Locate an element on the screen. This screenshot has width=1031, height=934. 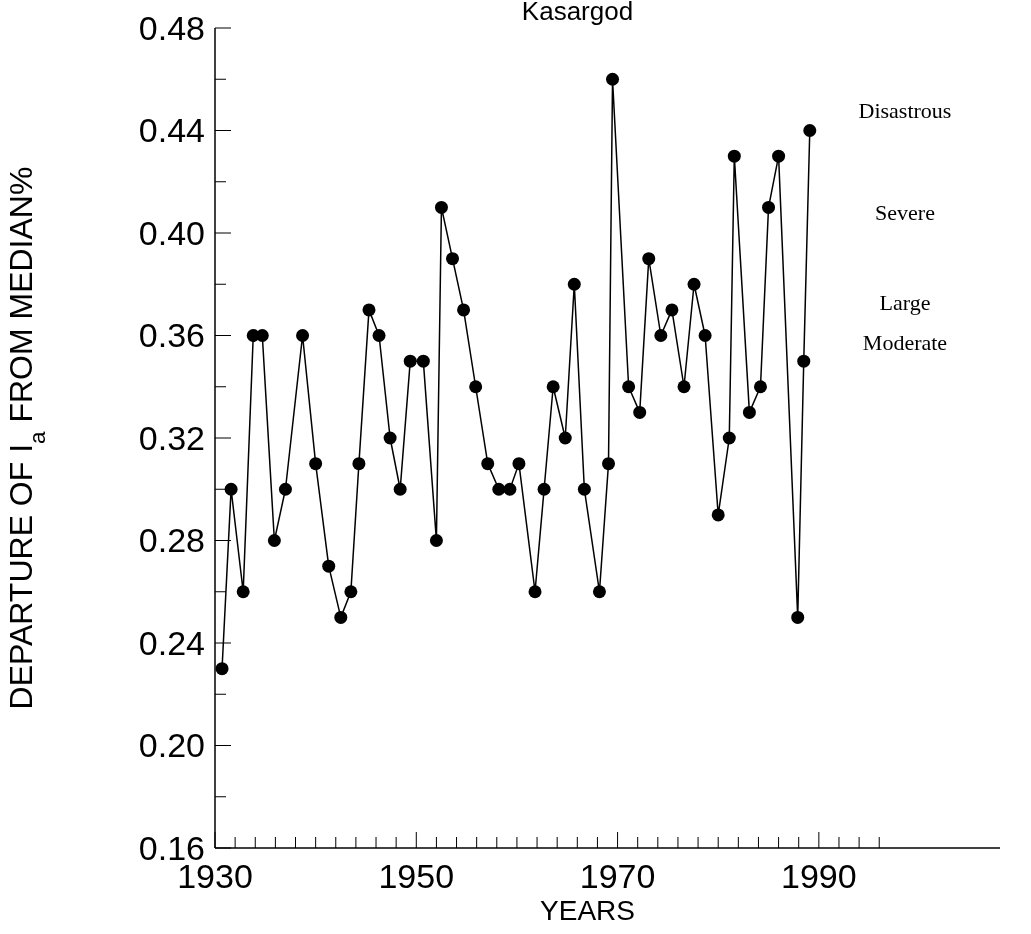
annotation: Large is located at coordinates (905, 302).